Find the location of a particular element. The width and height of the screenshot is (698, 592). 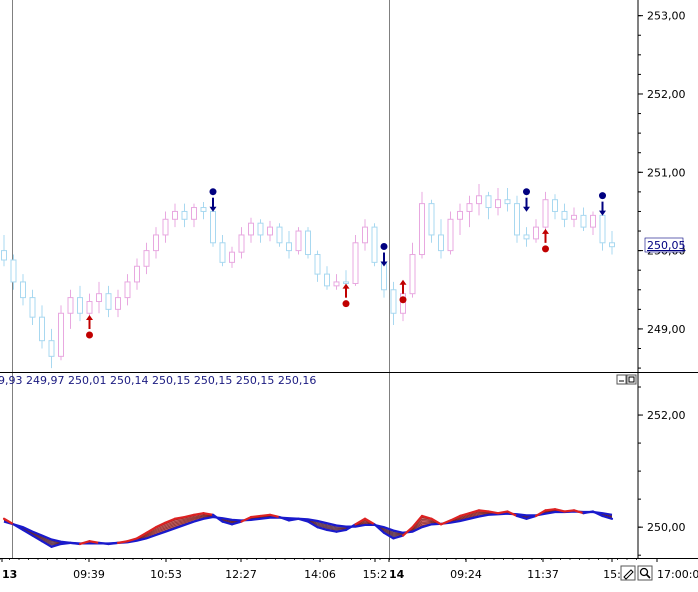

panel-minimize-button is located at coordinates (621, 379).